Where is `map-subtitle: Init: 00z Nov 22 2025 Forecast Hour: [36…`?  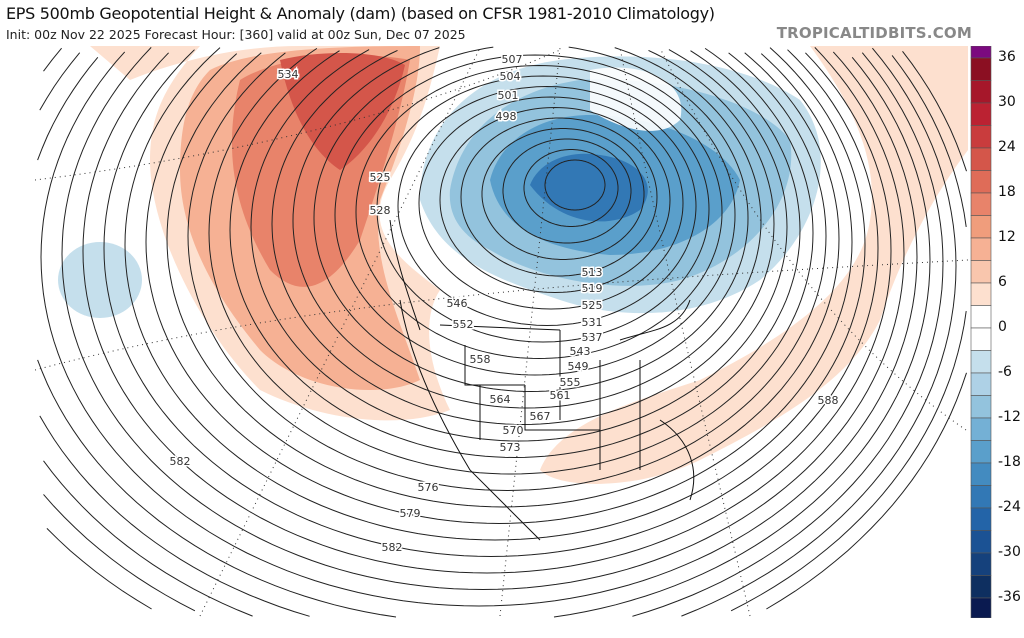
map-subtitle: Init: 00z Nov 22 2025 Forecast Hour: [36… is located at coordinates (236, 34).